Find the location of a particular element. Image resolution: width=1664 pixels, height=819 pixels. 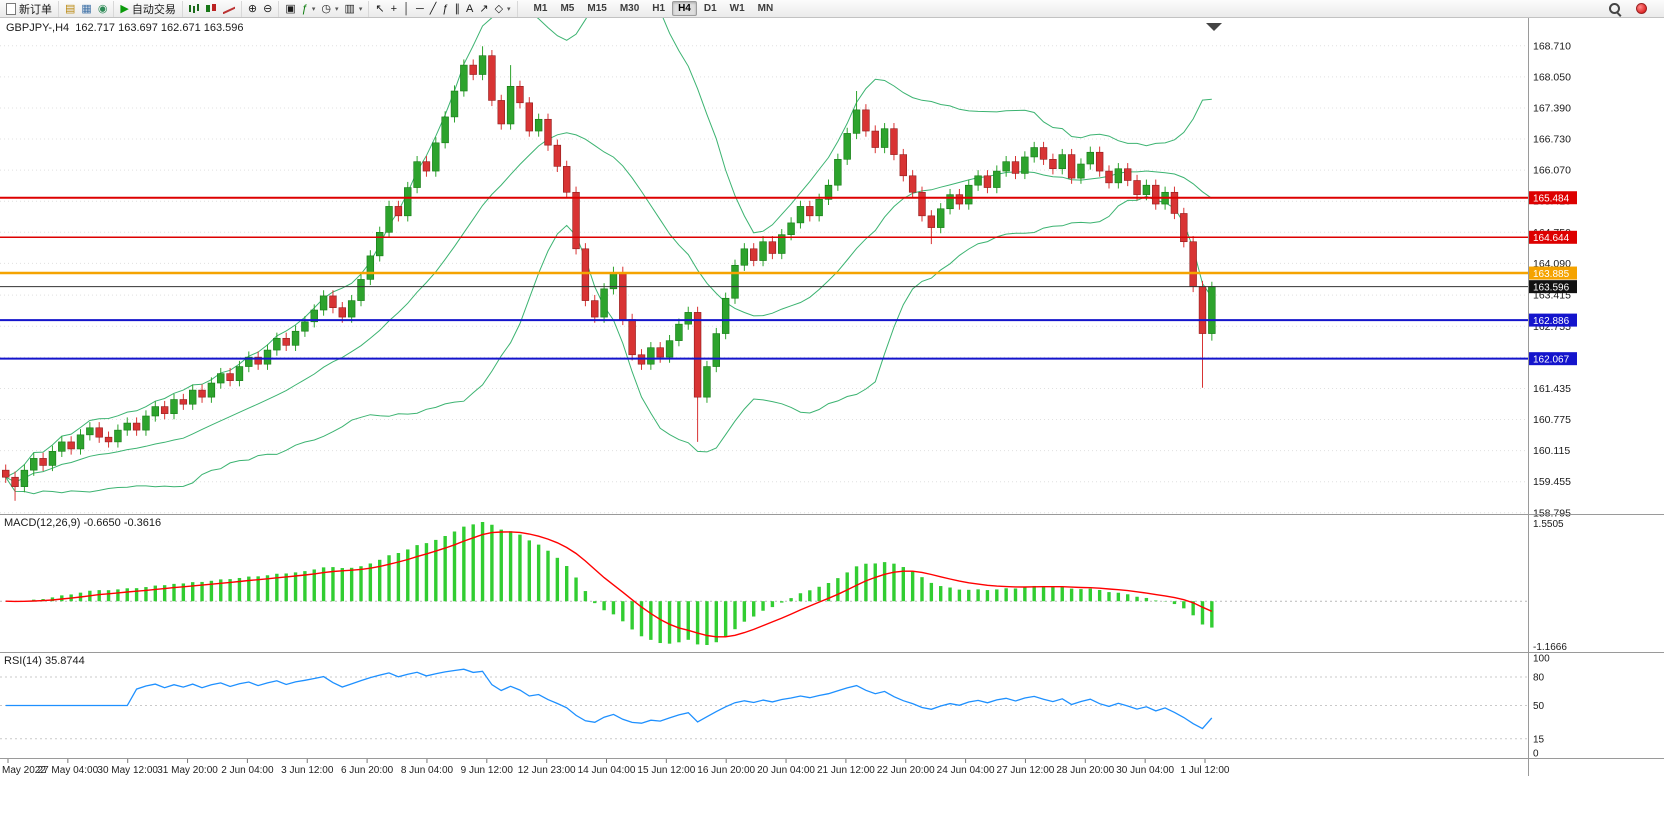

candlestick-chart-icon-glyph is located at coordinates (211, 8).